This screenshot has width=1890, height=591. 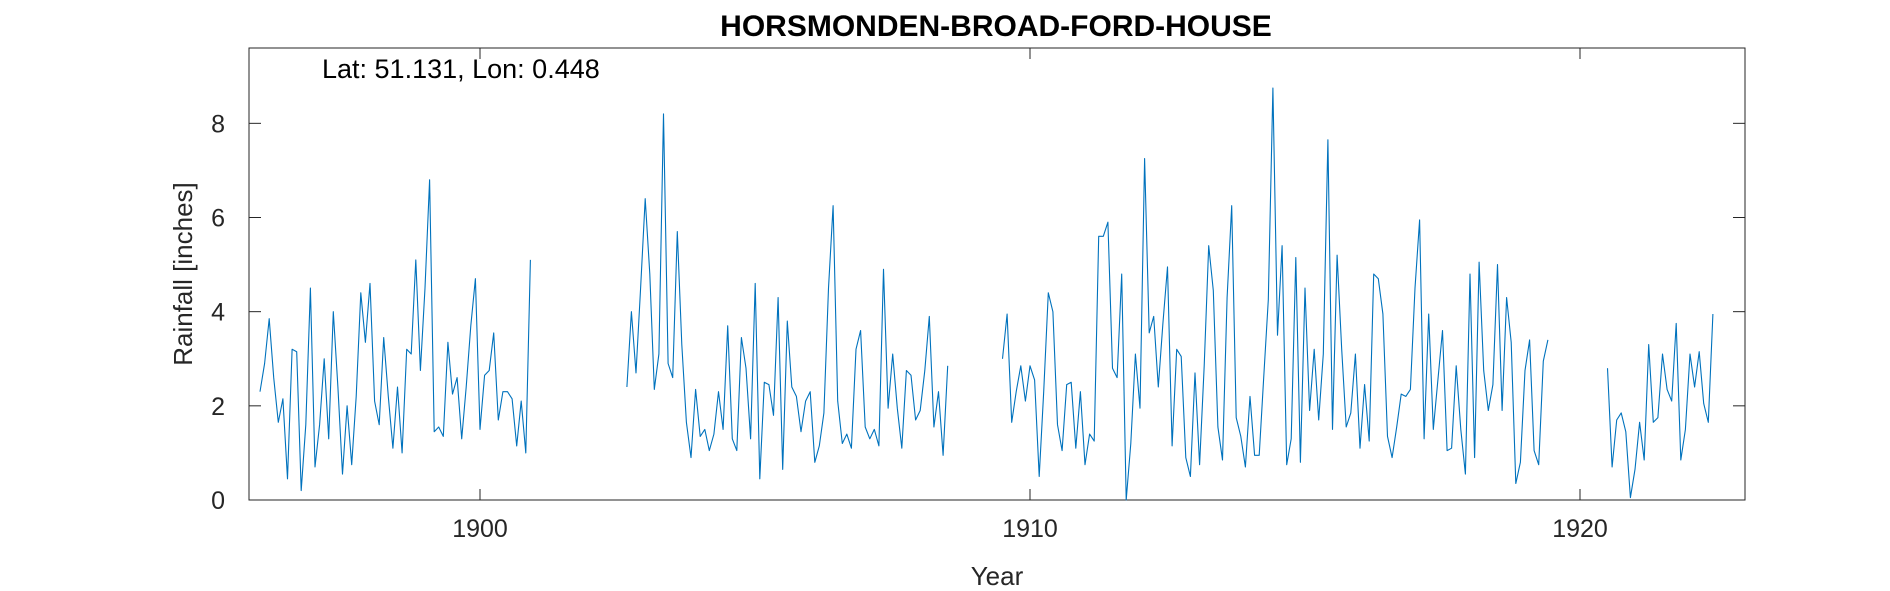 I want to click on y-tick-label: 4, so click(x=218, y=313).